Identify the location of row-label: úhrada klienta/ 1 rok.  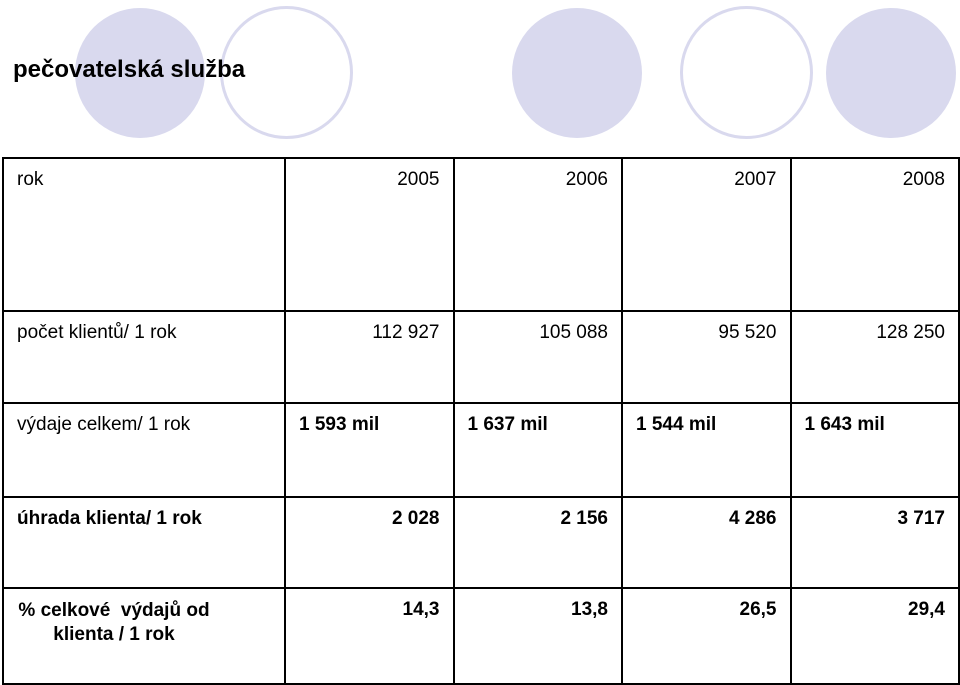
(144, 542).